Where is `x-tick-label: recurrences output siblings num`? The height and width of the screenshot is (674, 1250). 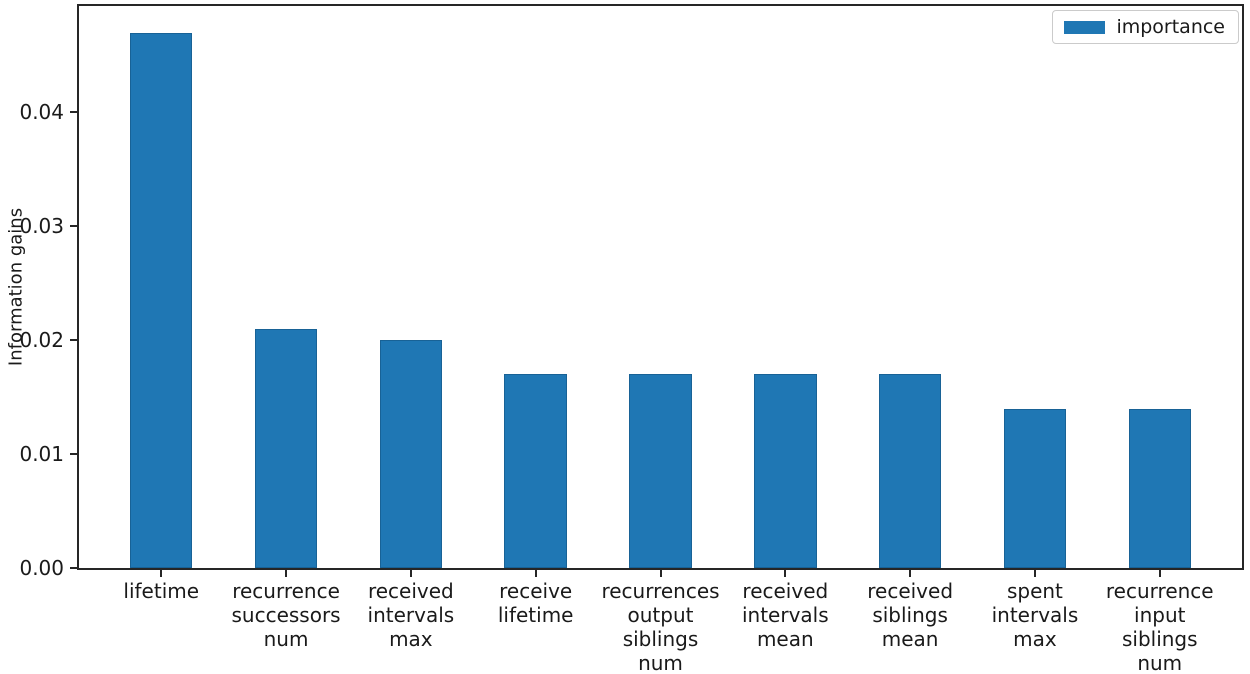 x-tick-label: recurrences output siblings num is located at coordinates (660, 626).